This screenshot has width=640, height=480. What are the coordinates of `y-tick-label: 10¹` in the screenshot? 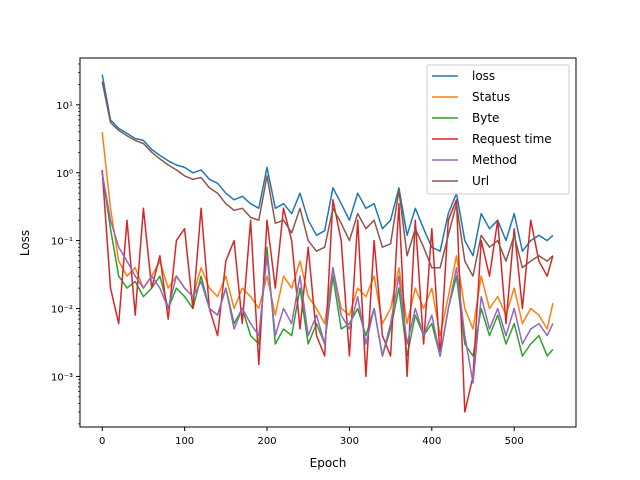 It's located at (64, 106).